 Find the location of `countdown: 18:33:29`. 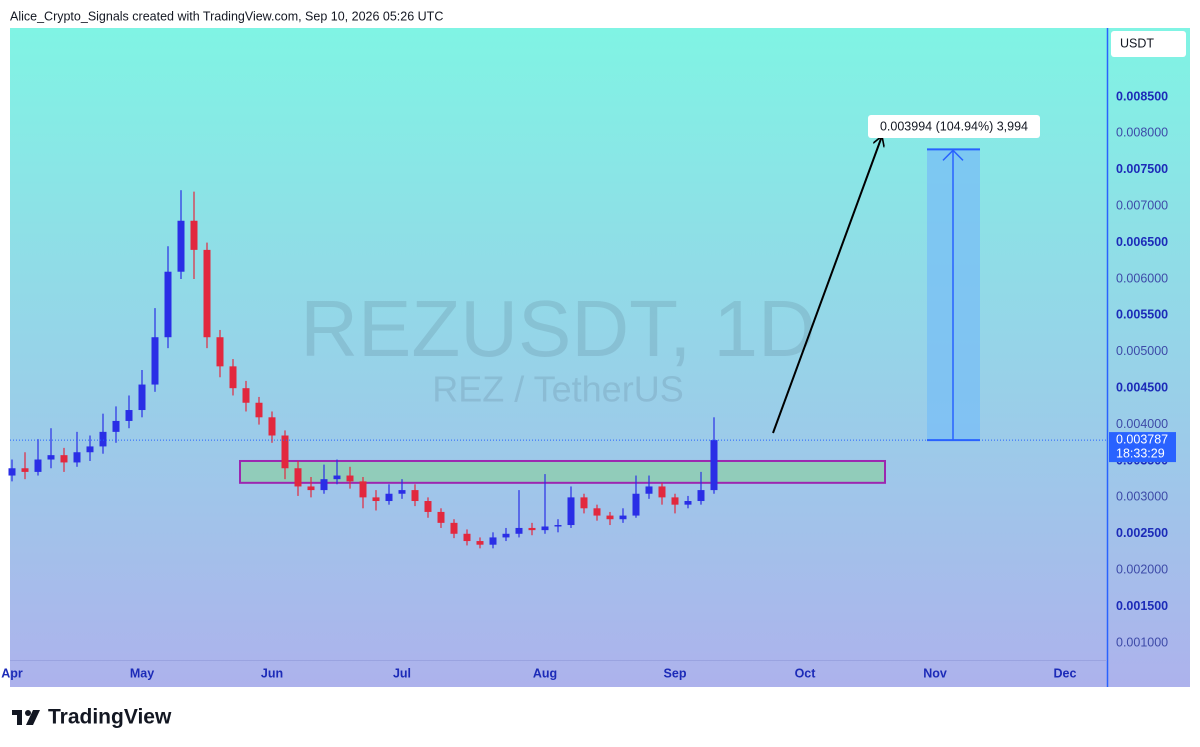

countdown: 18:33:29 is located at coordinates (1140, 453).